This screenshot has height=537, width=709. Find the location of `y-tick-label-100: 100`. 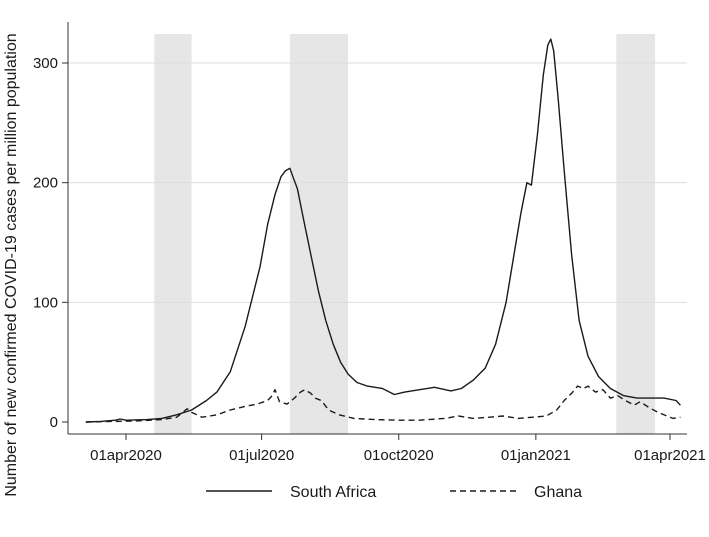

y-tick-label-100: 100 is located at coordinates (45, 302).